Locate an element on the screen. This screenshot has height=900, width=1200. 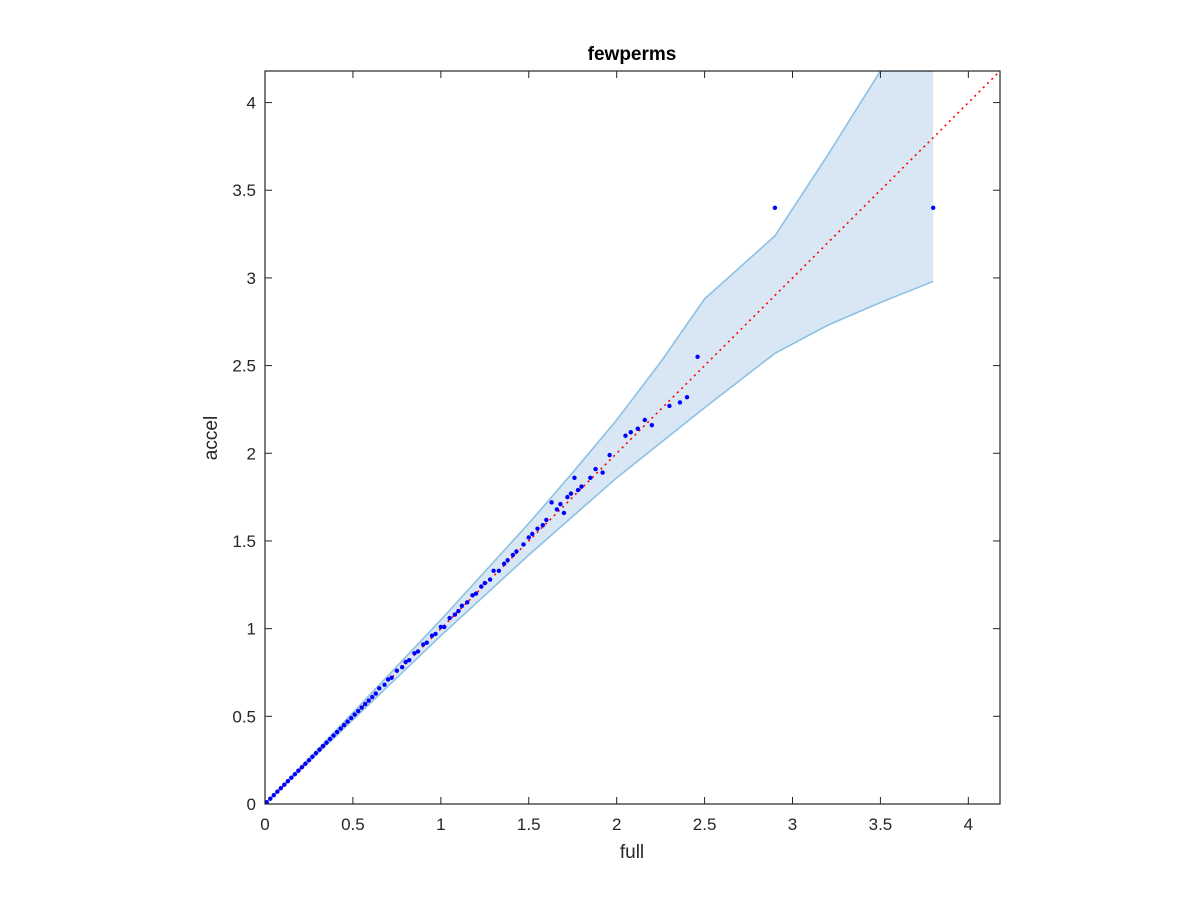
x-tick-label: 3 is located at coordinates (792, 824).